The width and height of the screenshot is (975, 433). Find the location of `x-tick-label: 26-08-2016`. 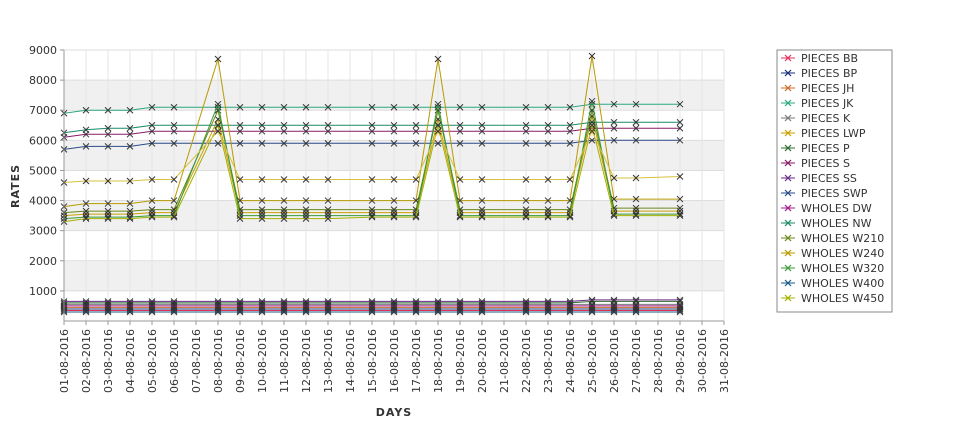

x-tick-label: 26-08-2016 is located at coordinates (614, 361).